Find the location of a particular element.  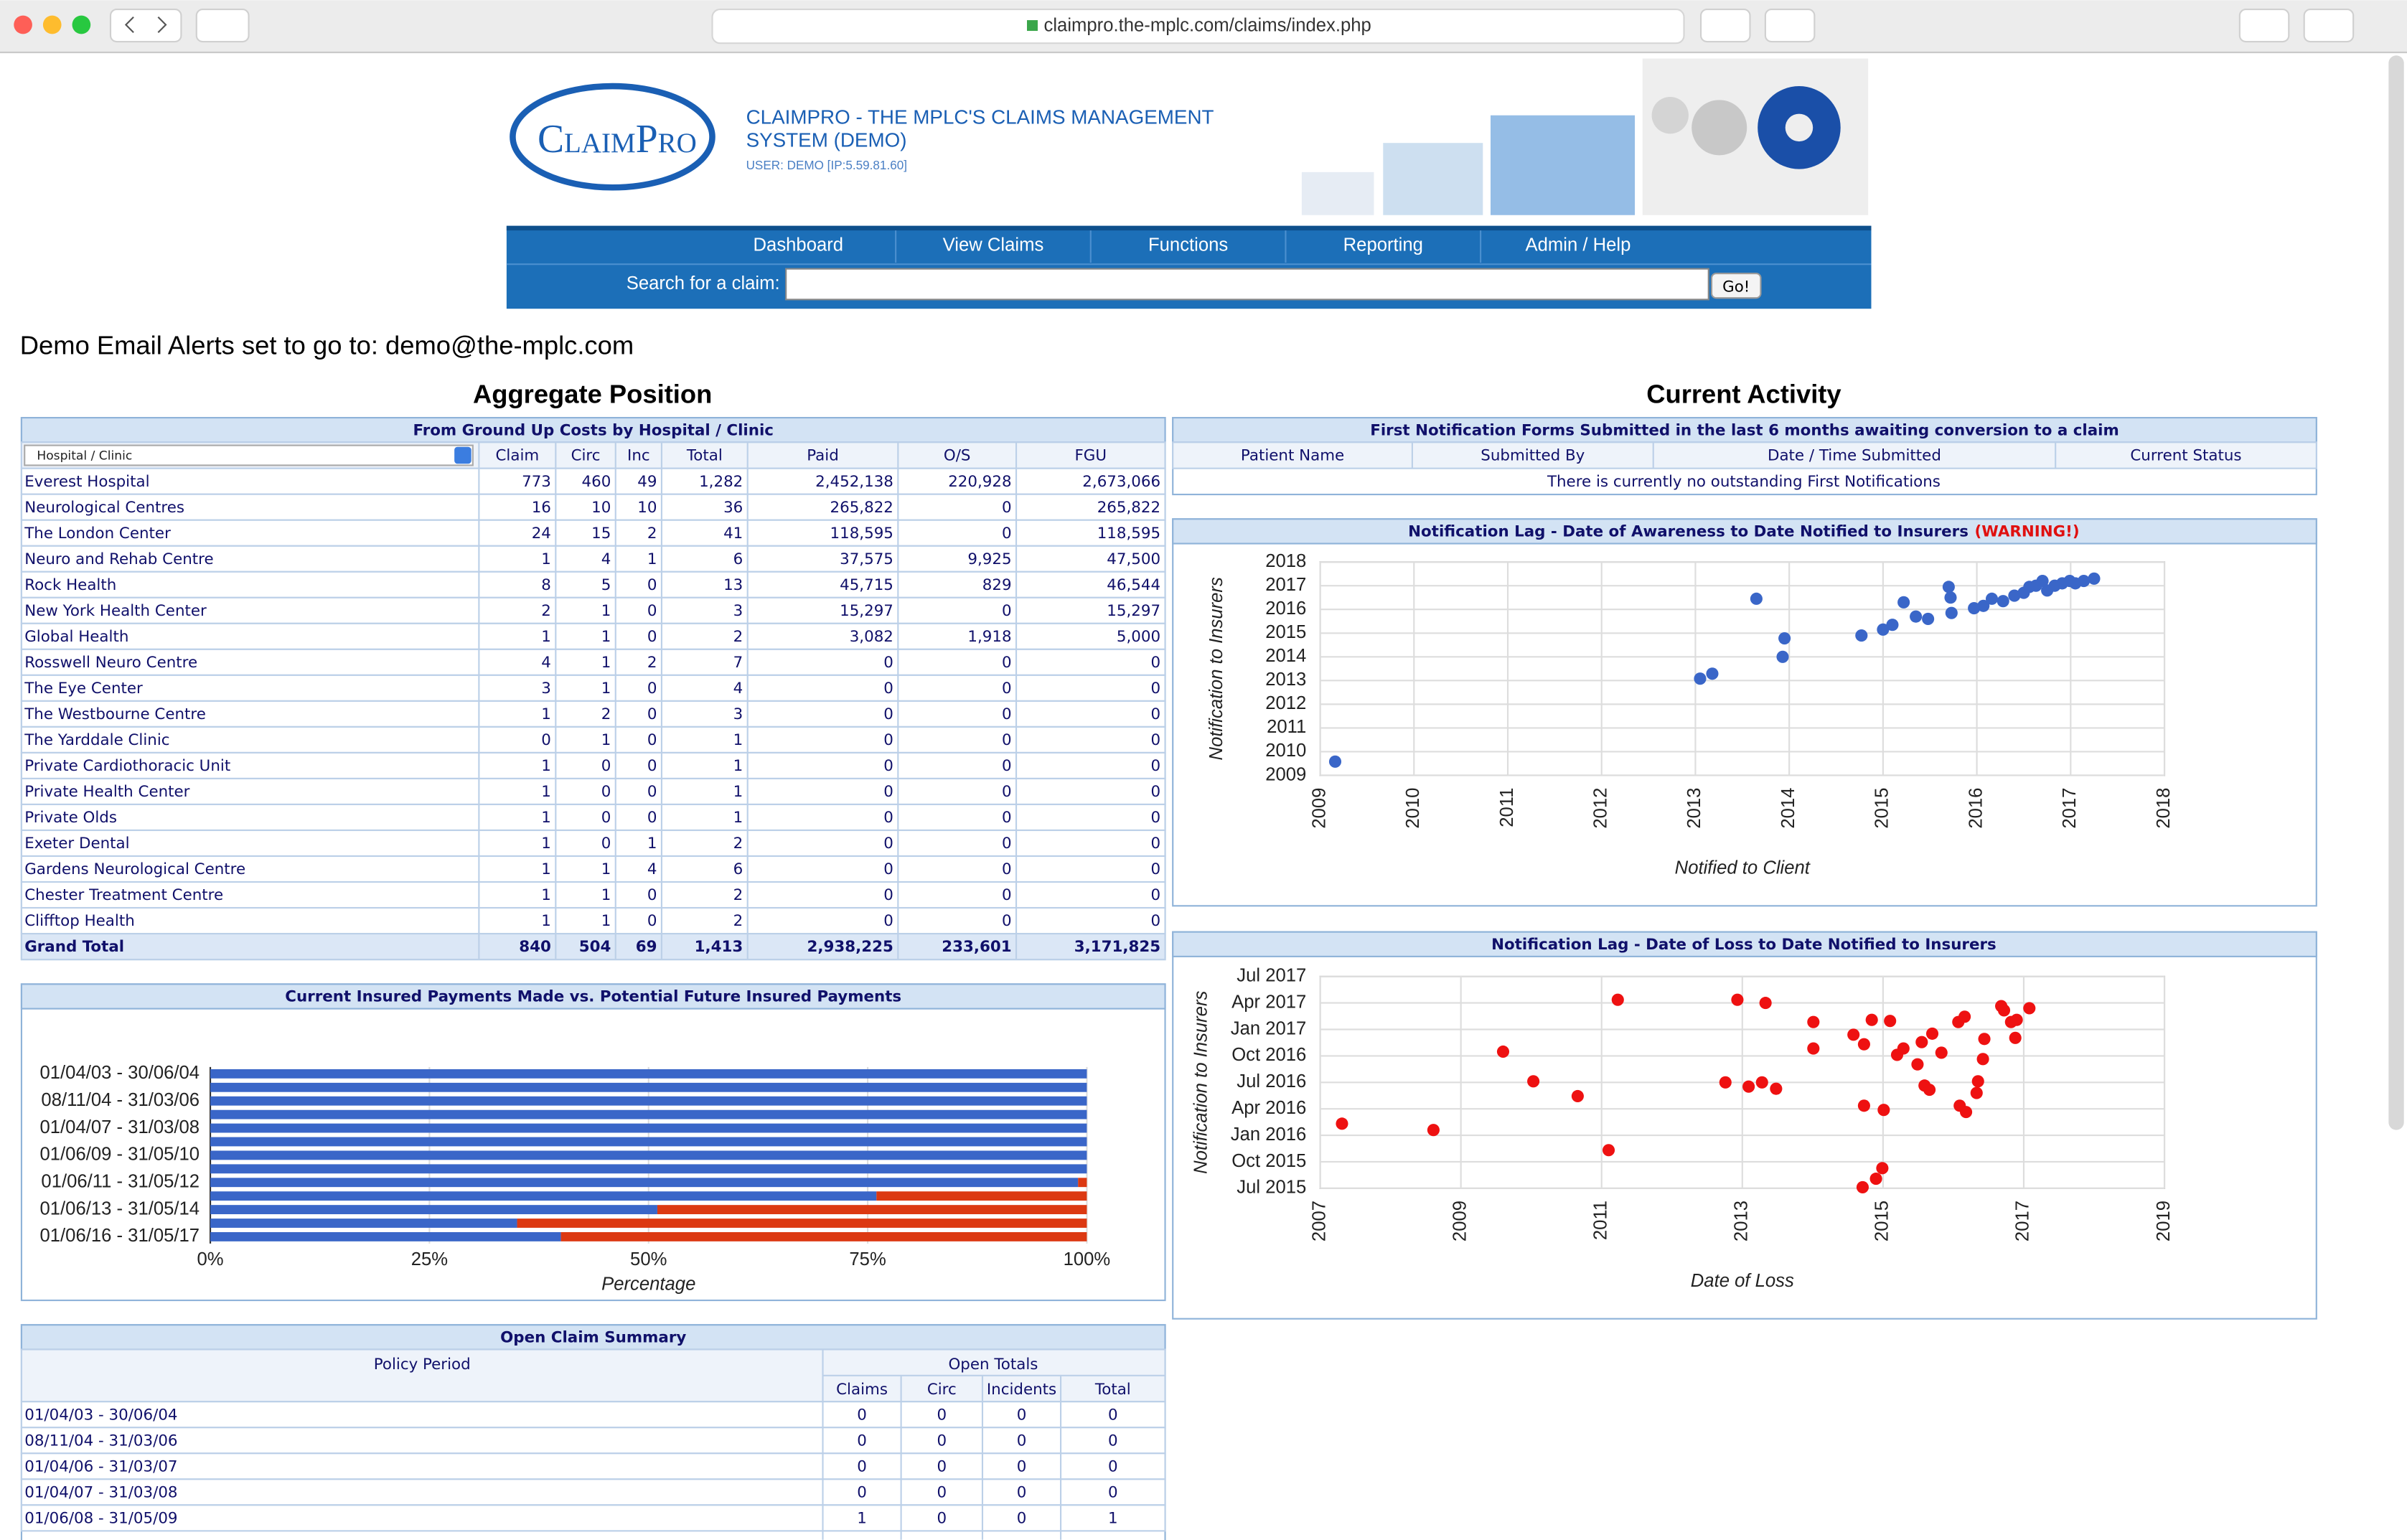

nav-item: View Claims is located at coordinates (994, 245).